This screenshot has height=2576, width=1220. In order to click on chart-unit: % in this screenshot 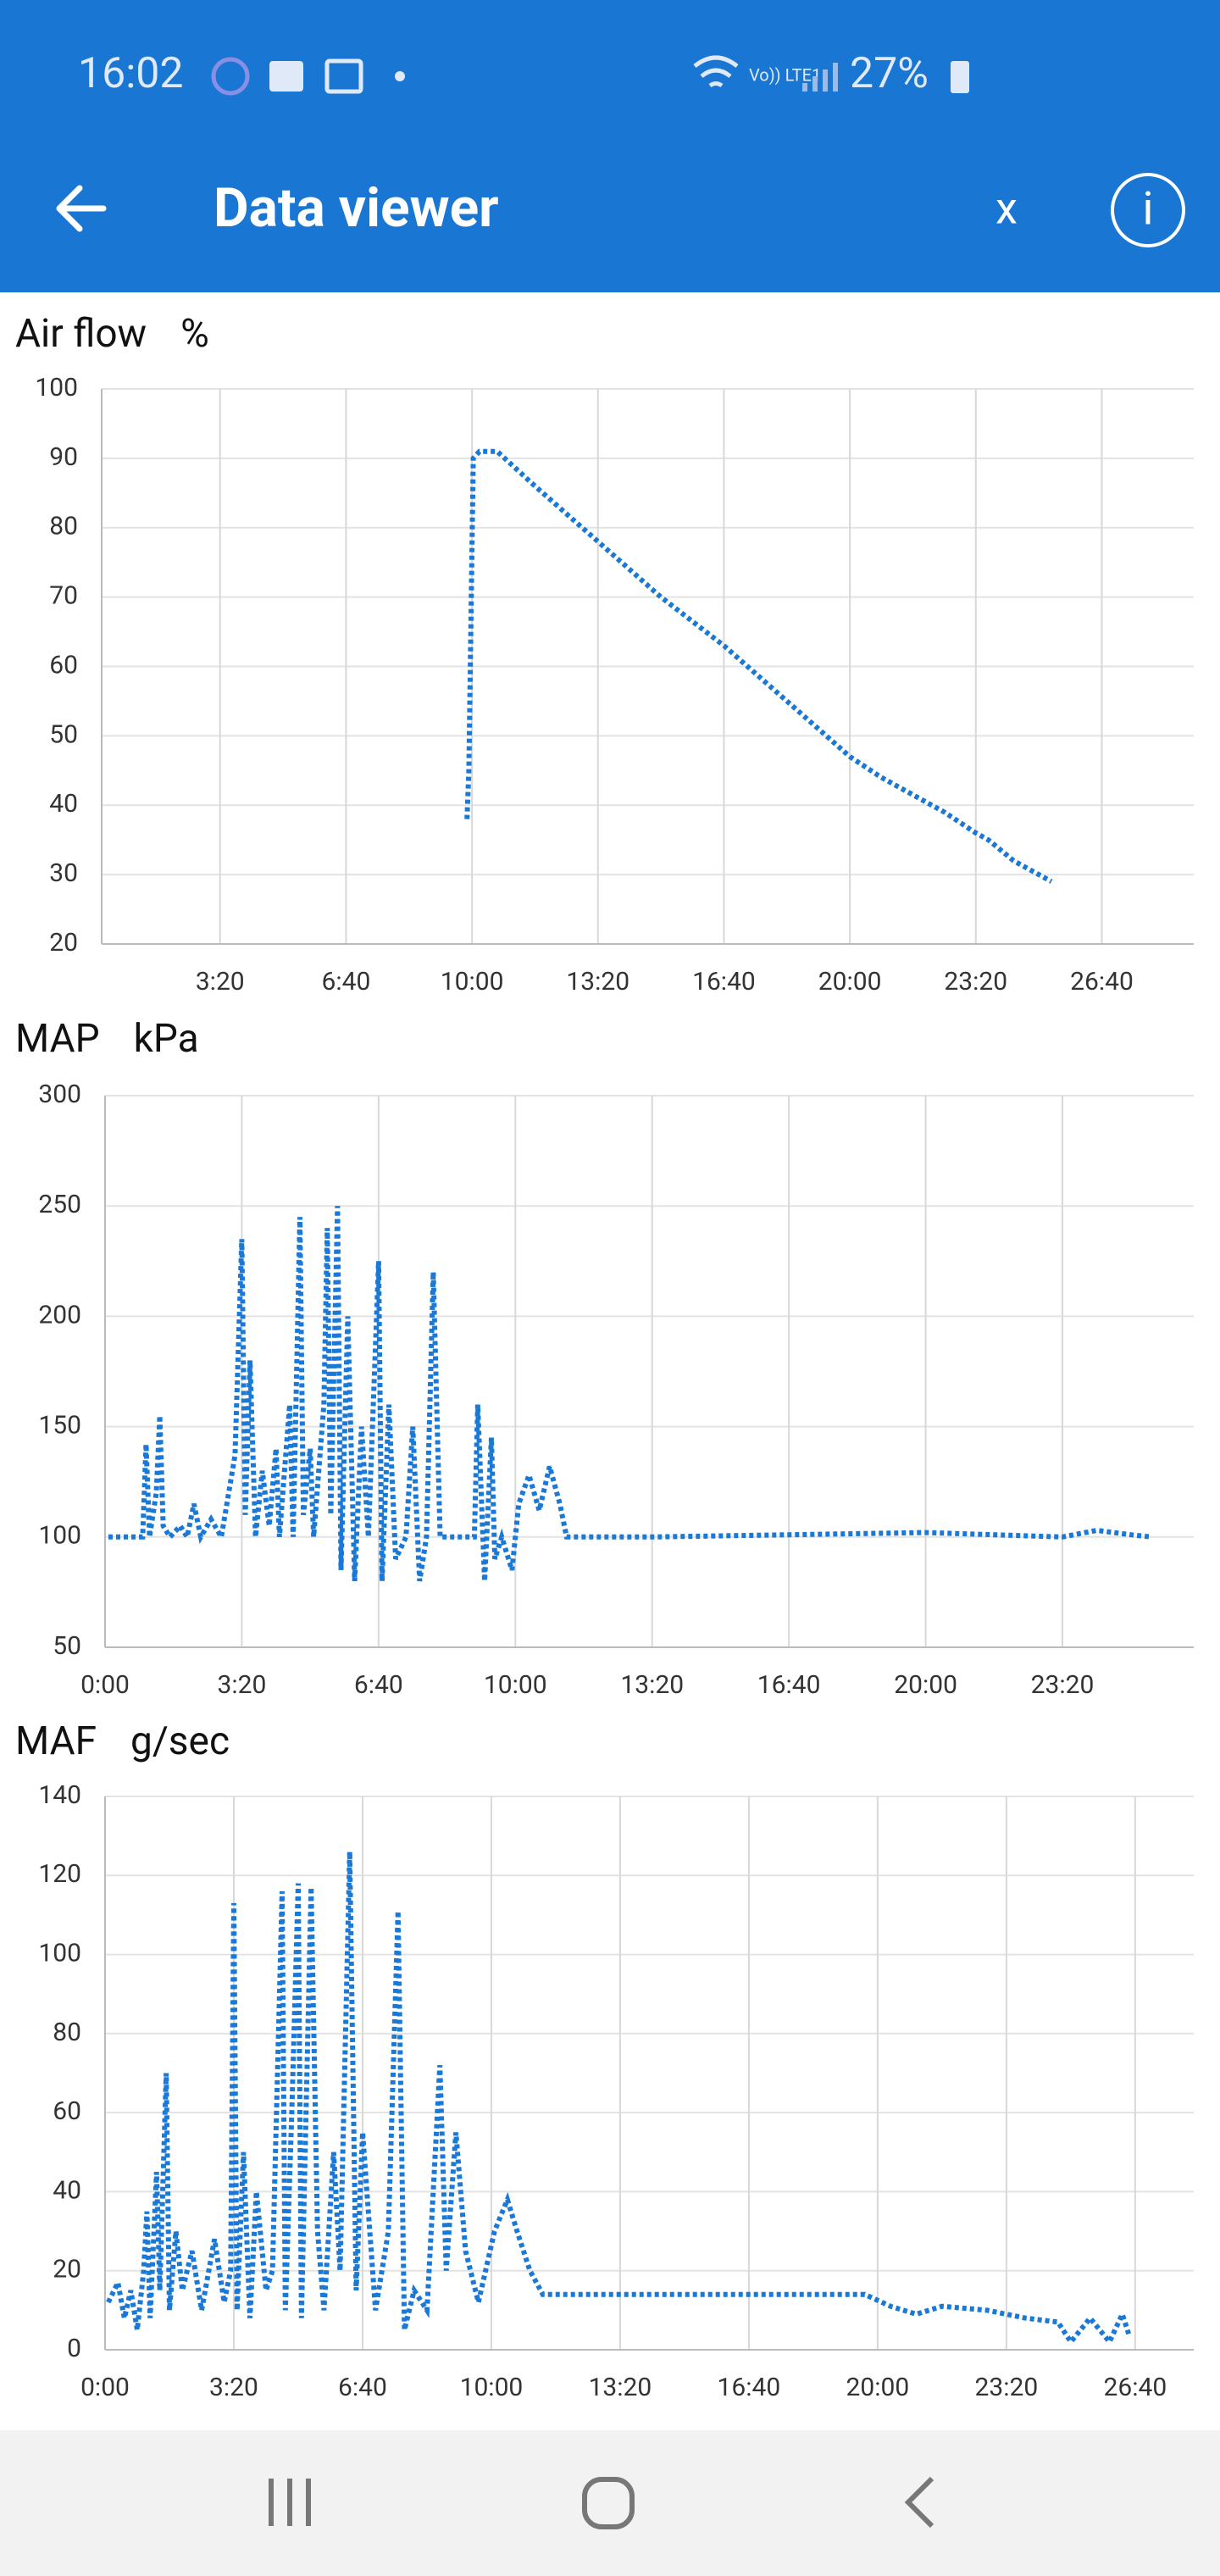, I will do `click(194, 334)`.